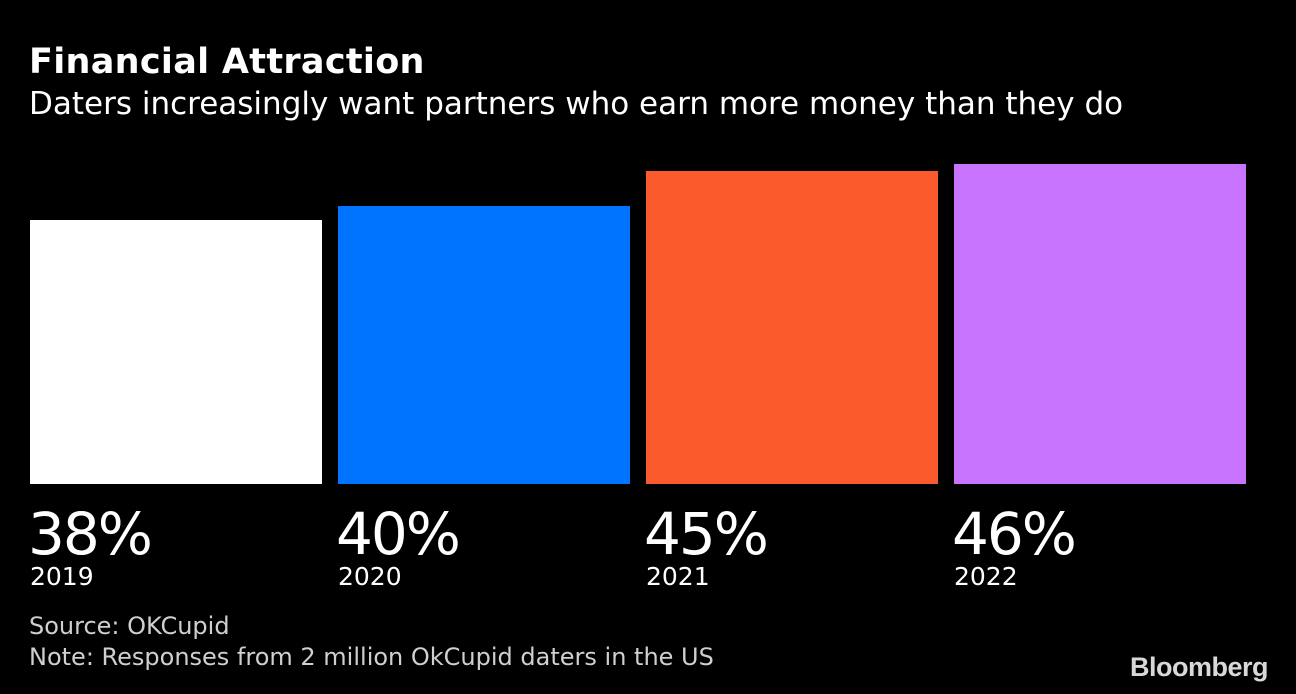 This screenshot has width=1296, height=694. What do you see at coordinates (398, 534) in the screenshot?
I see `value-label: 40%` at bounding box center [398, 534].